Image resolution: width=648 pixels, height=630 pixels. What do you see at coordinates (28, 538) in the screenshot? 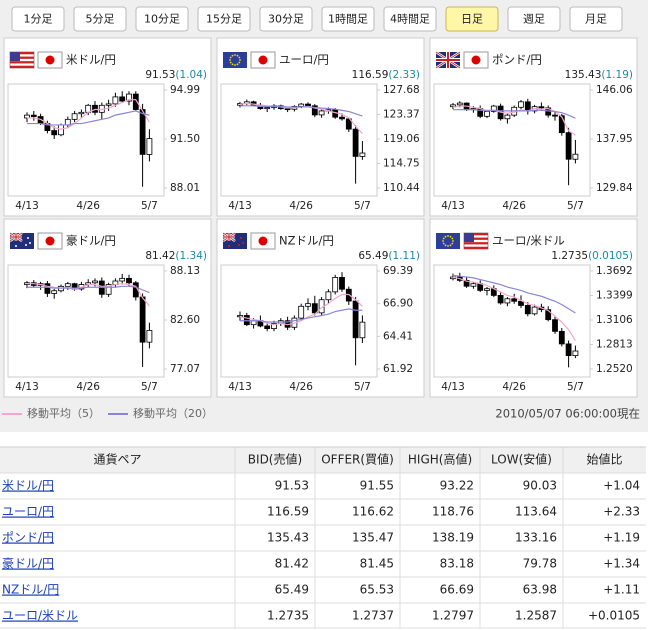
I see `pair-link: ポンド/円` at bounding box center [28, 538].